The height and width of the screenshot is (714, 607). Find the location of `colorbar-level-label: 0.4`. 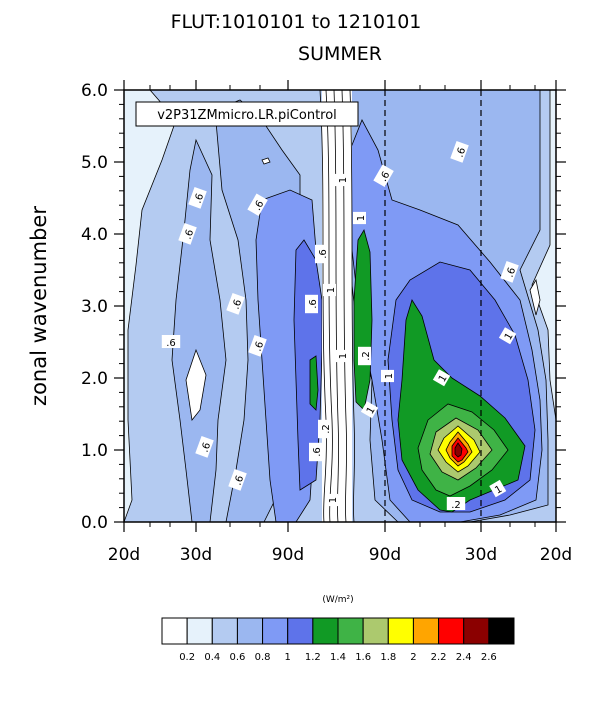

colorbar-level-label: 0.4 is located at coordinates (212, 657).